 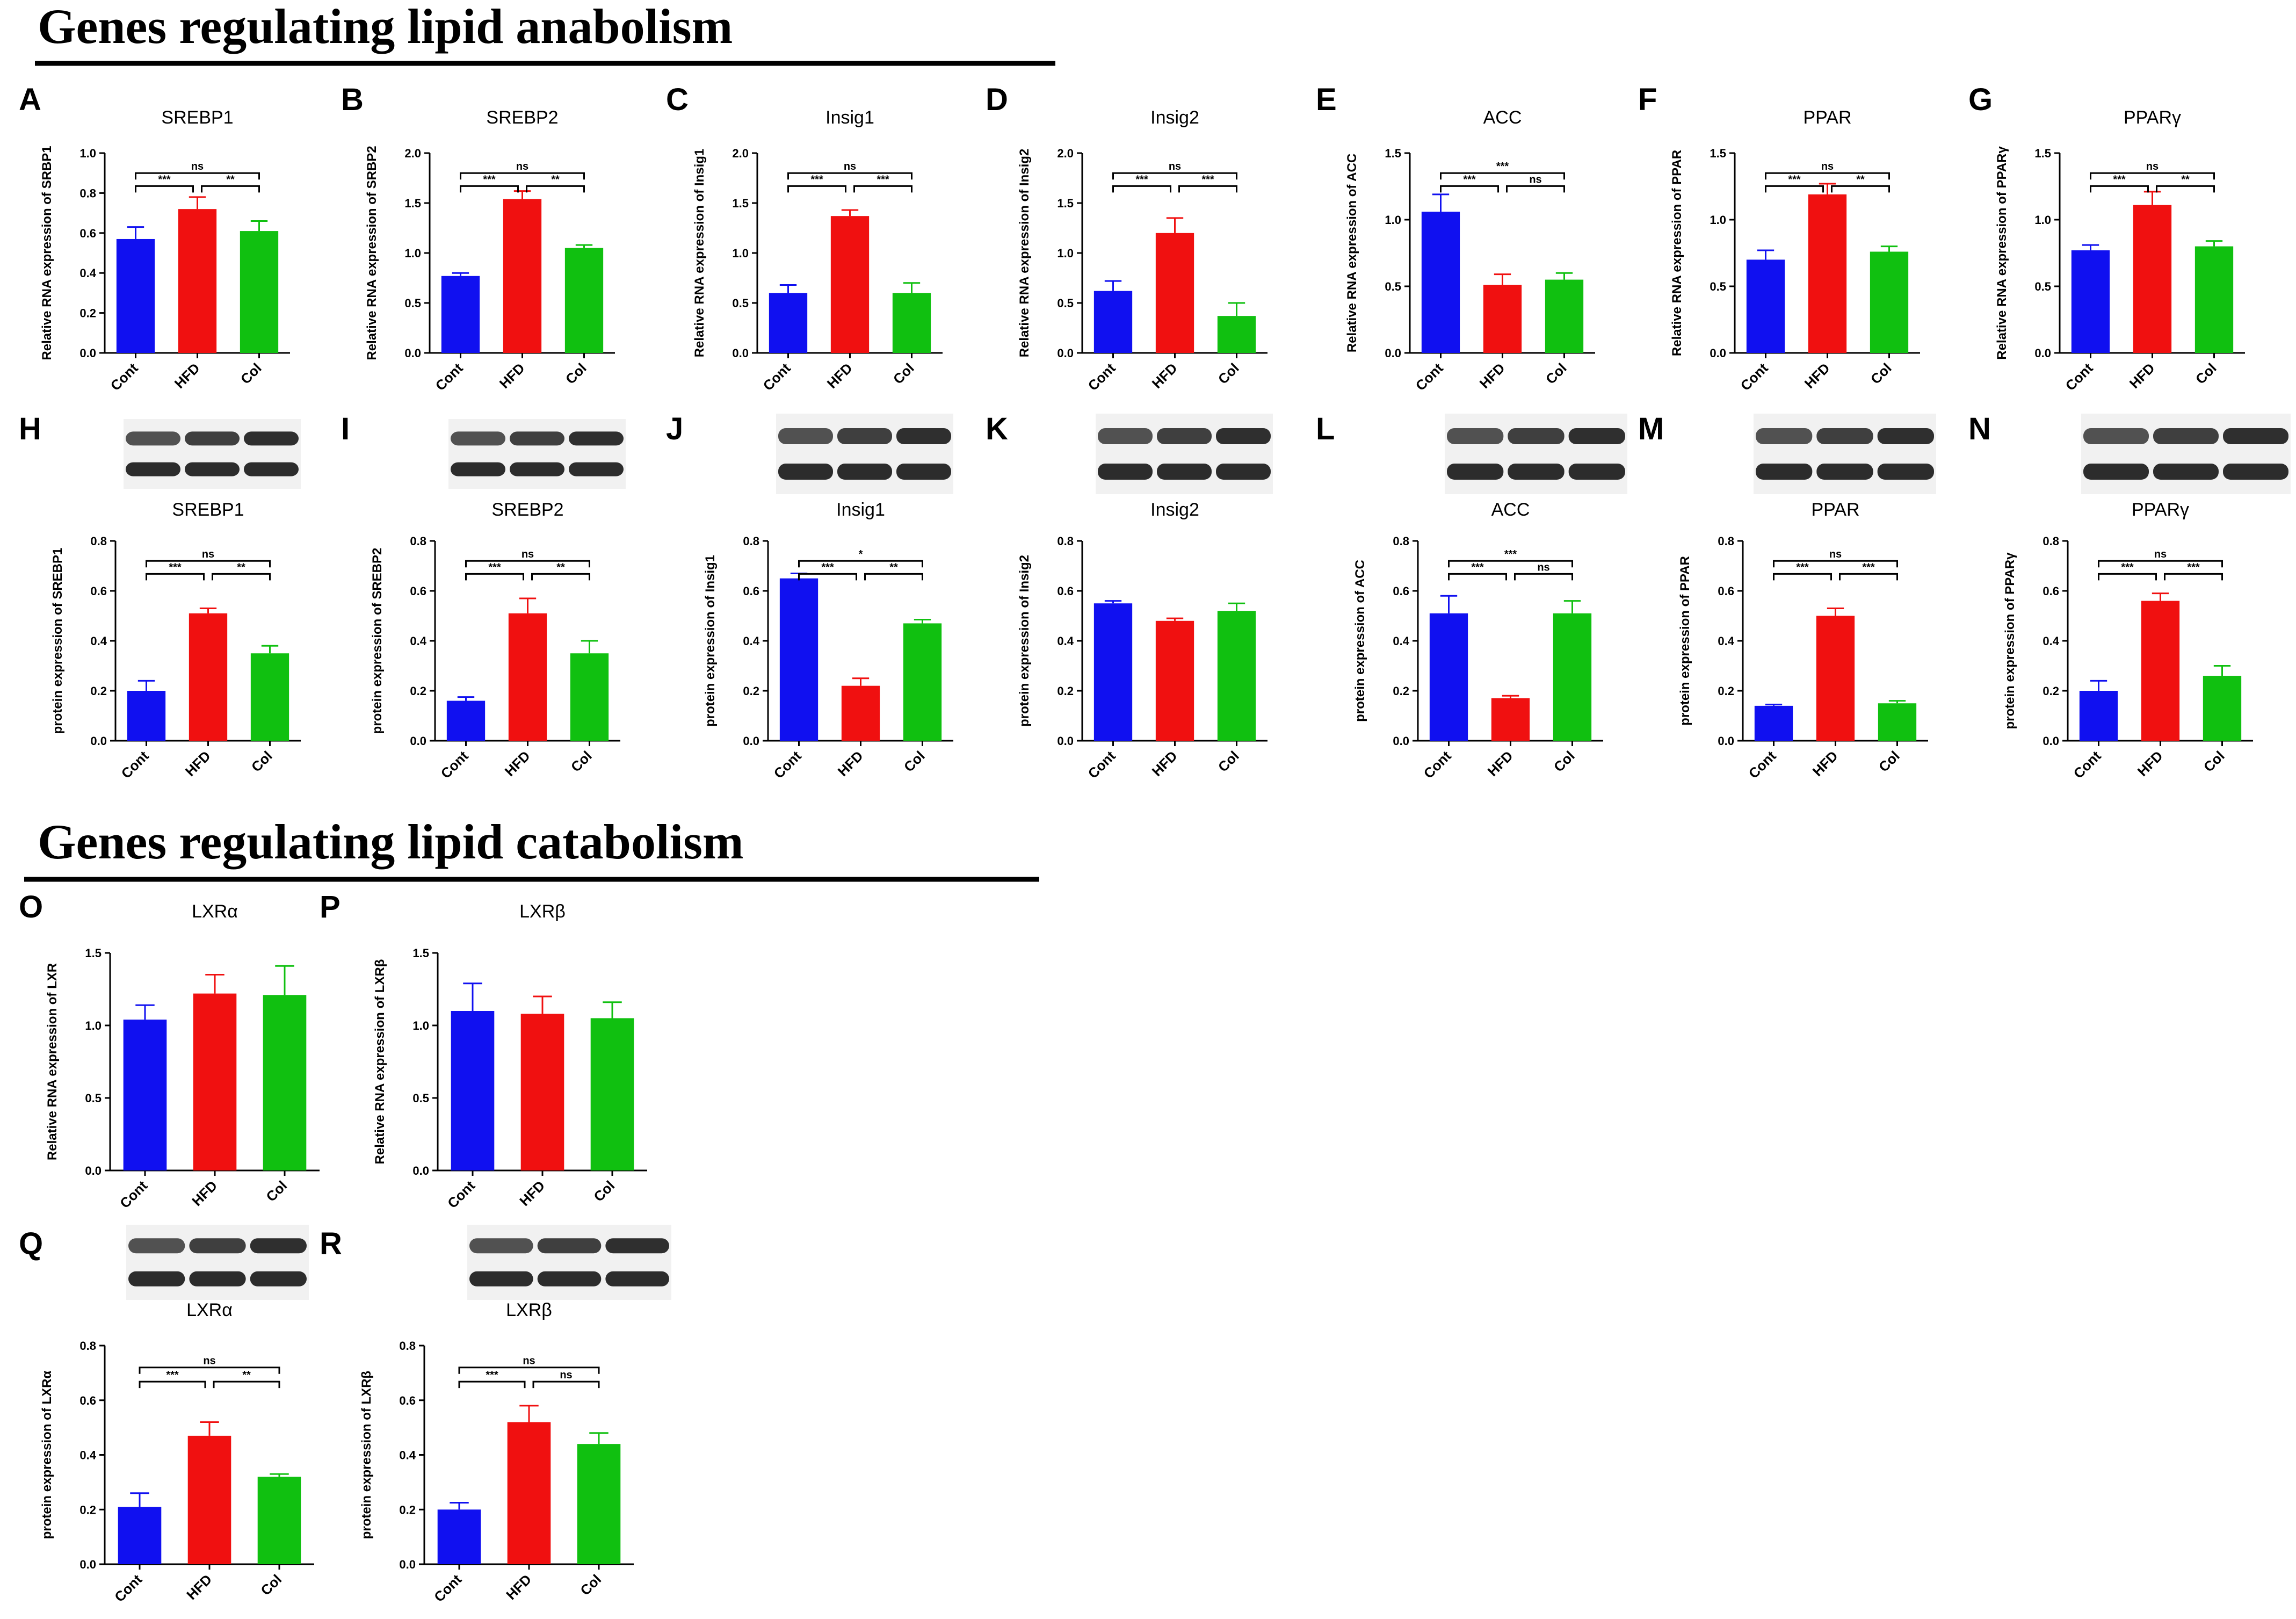 What do you see at coordinates (418, 541) in the screenshot?
I see `y-tick-label: 0.8` at bounding box center [418, 541].